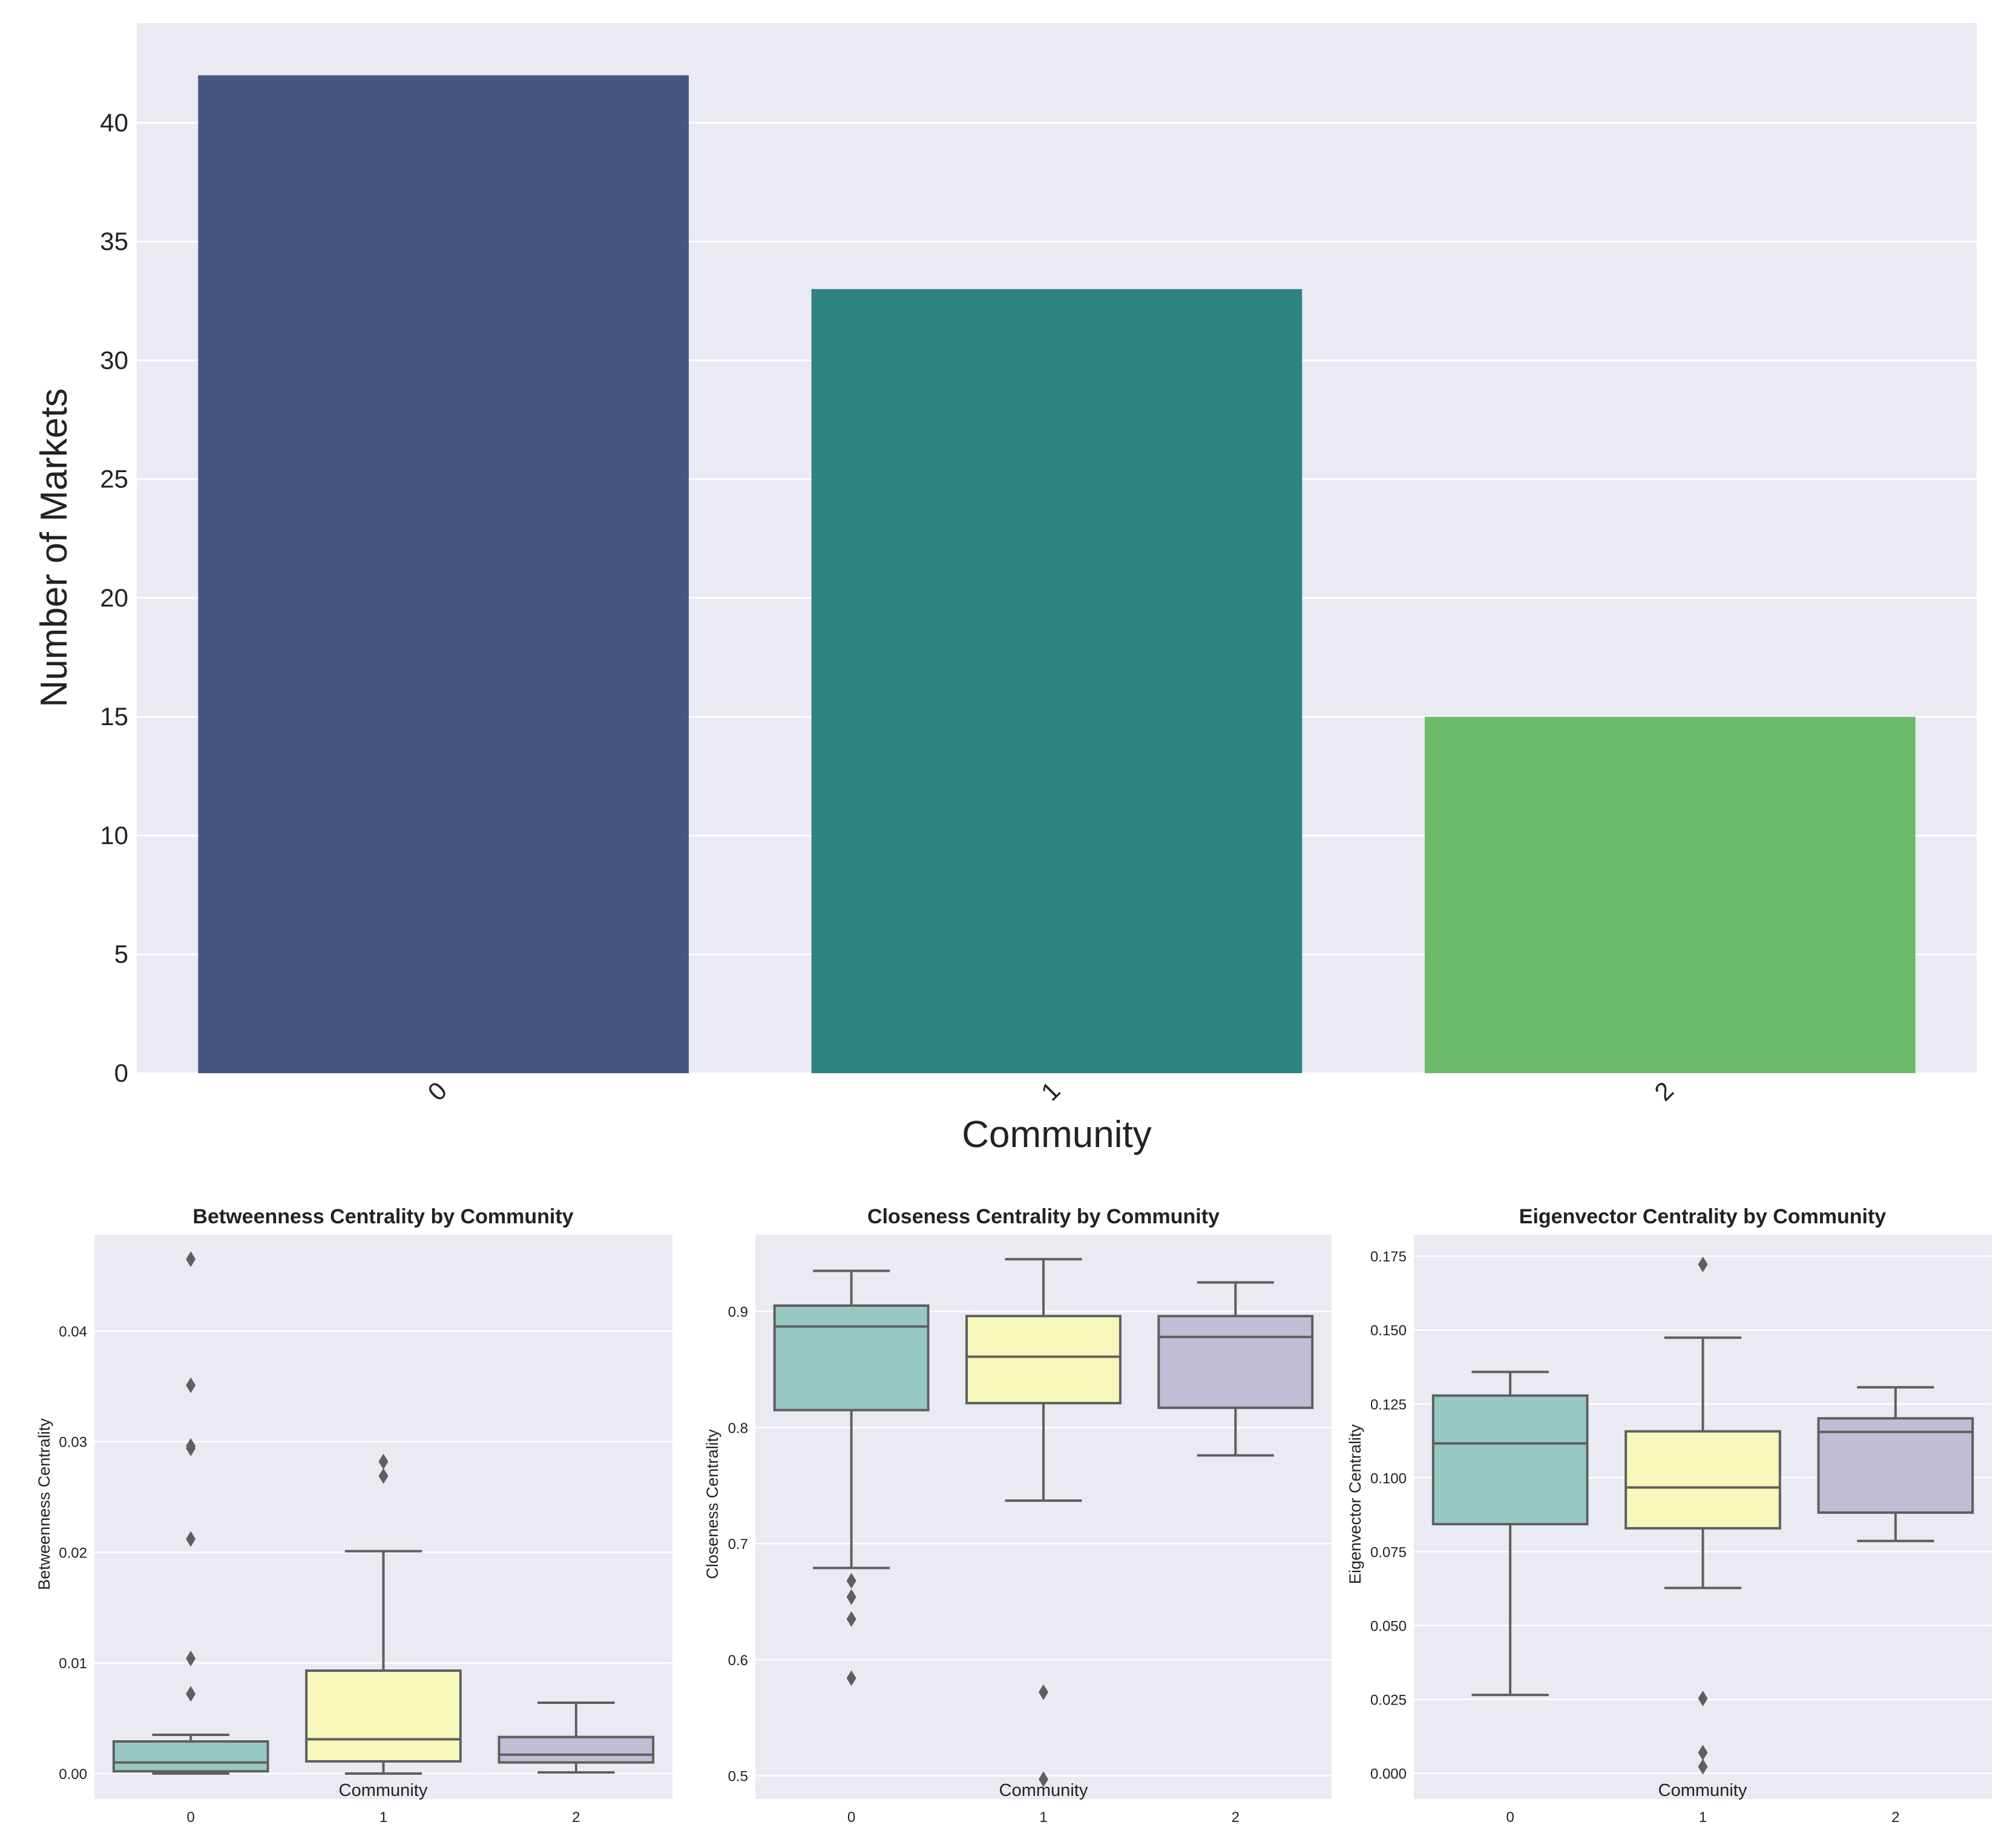  Describe the element at coordinates (114, 122) in the screenshot. I see `bar-chart-y-tick: 40` at that location.